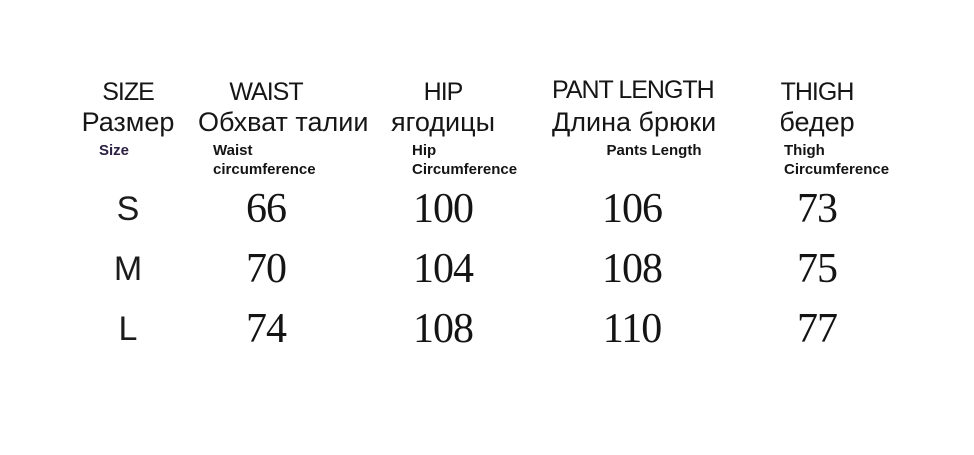 The width and height of the screenshot is (974, 455). I want to click on cell-thigh: 77, so click(817, 329).